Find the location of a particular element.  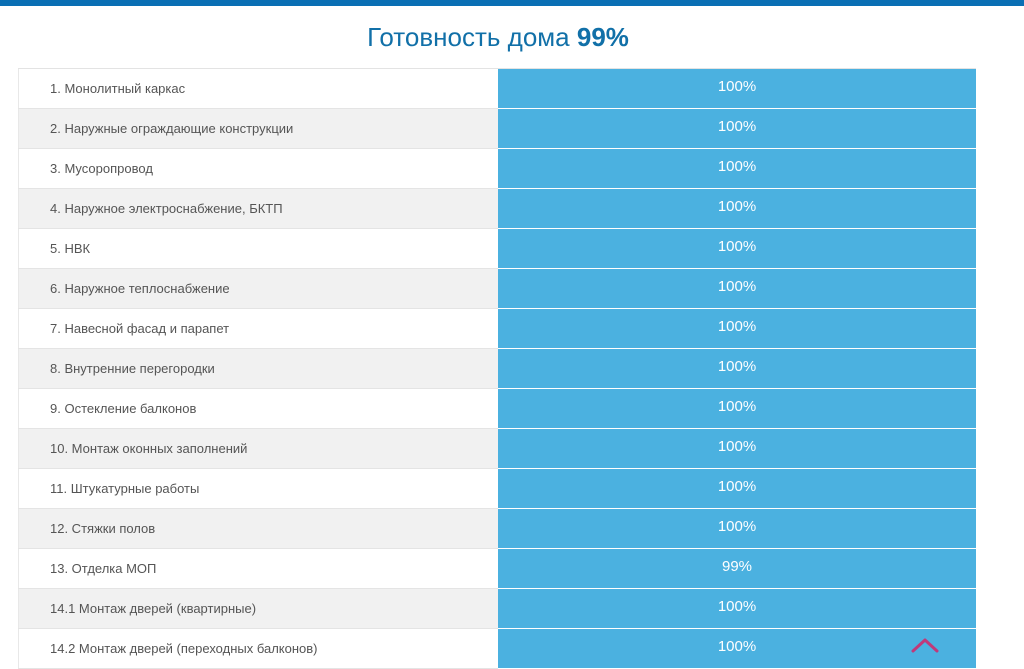

table-row: 5. НВК 100% is located at coordinates (497, 249).